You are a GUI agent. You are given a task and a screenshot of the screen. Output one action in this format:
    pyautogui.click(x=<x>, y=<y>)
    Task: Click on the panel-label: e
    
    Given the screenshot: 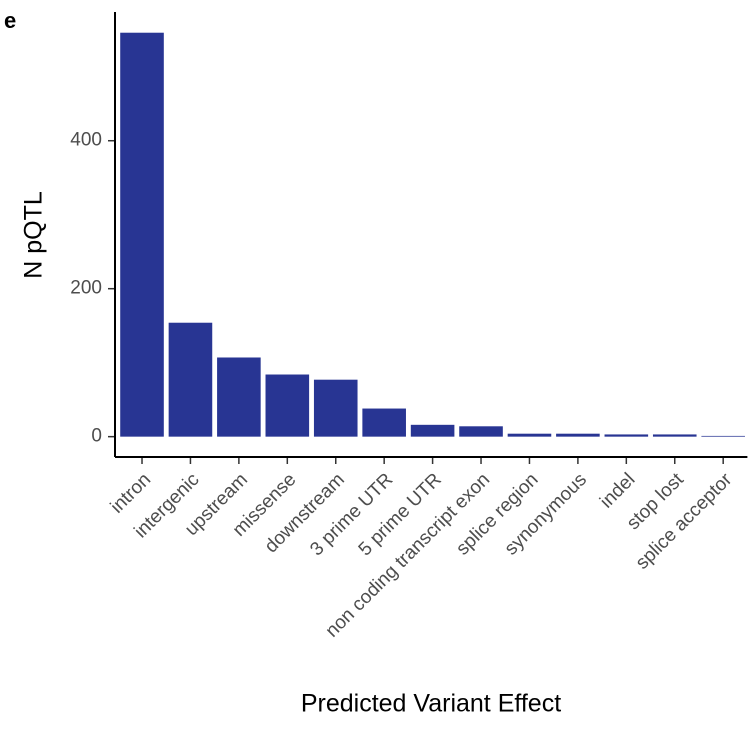 What is the action you would take?
    pyautogui.click(x=10, y=20)
    